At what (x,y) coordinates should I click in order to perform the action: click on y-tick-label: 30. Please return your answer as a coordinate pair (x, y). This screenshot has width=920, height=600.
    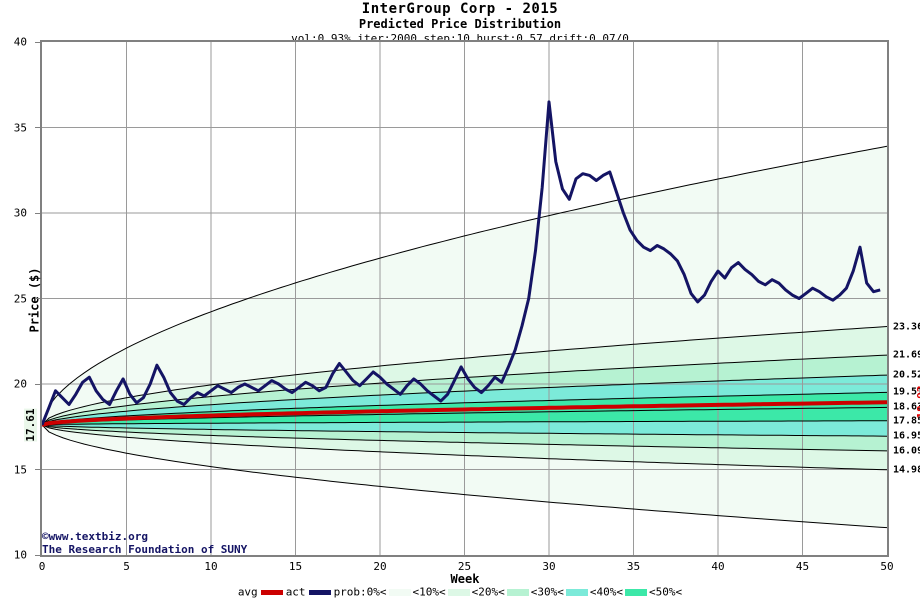
    Looking at the image, I should click on (20, 213).